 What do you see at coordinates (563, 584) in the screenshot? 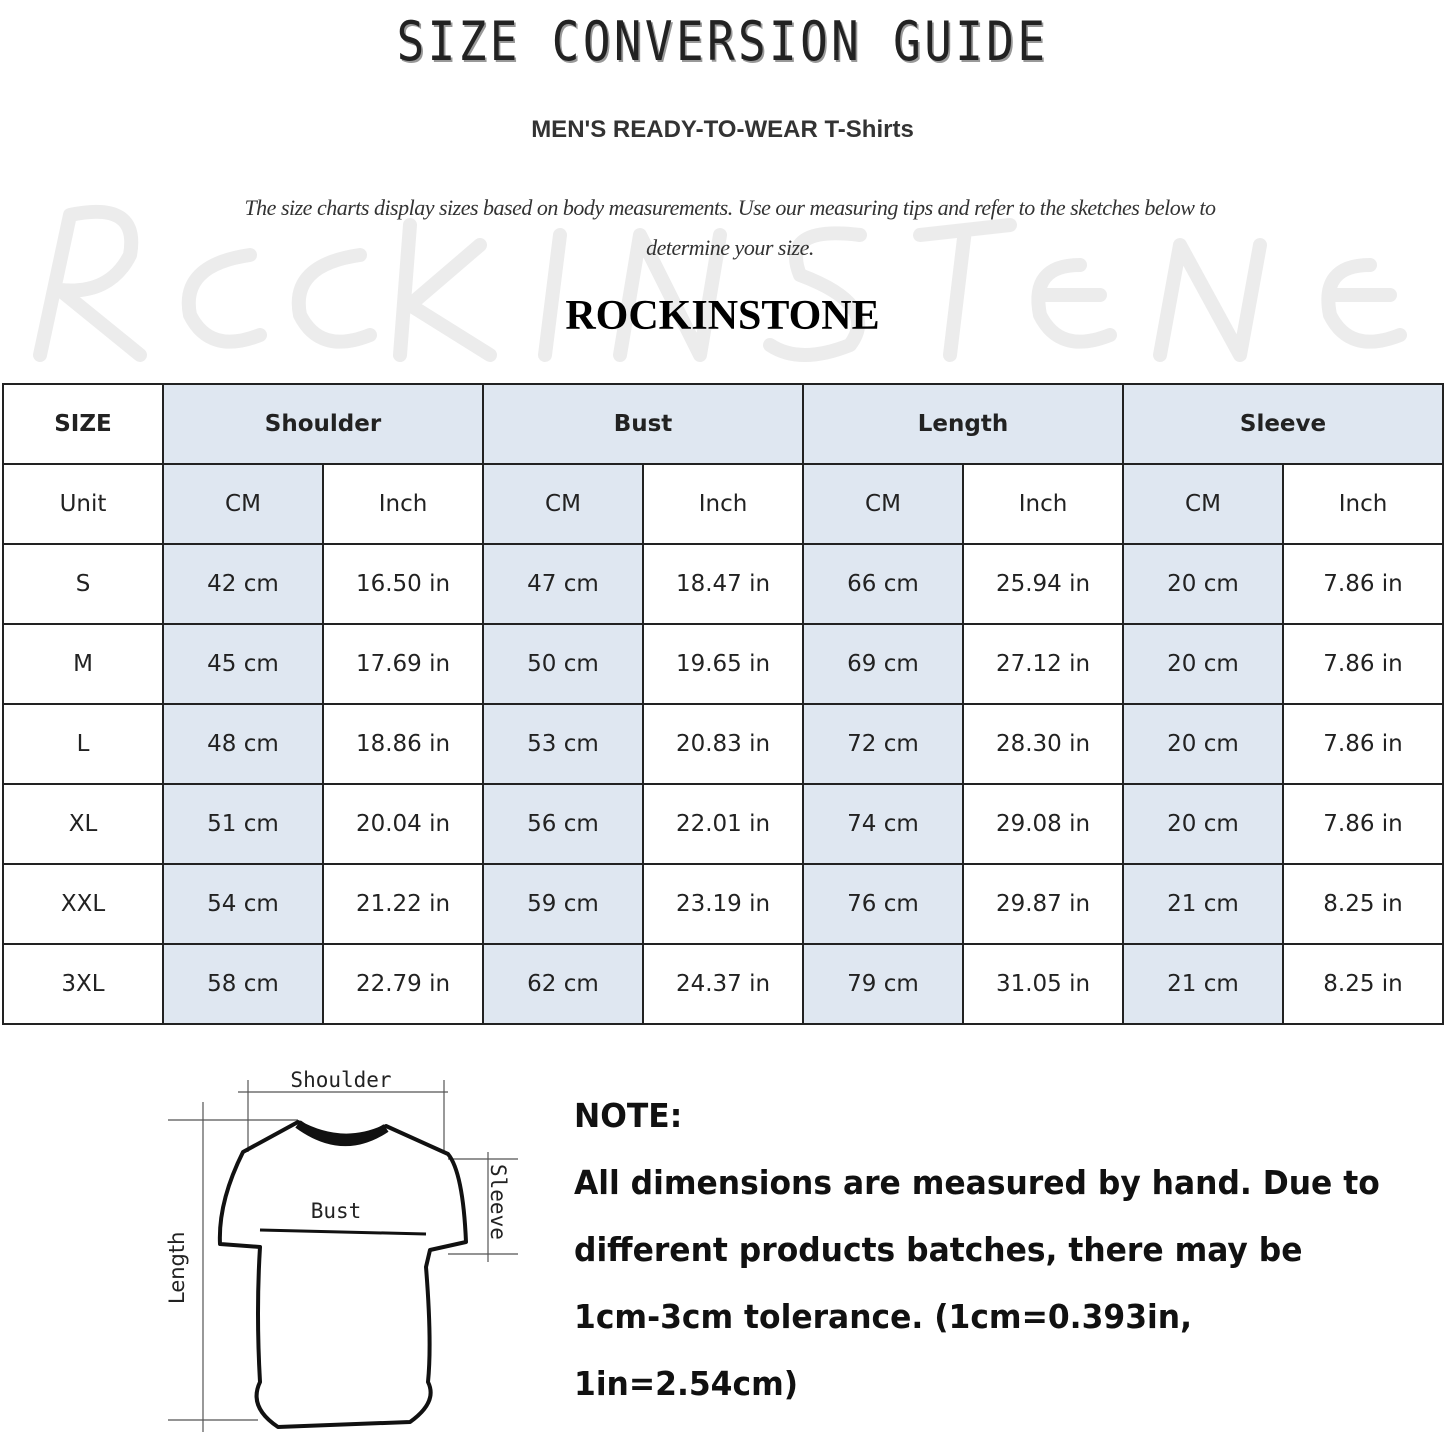
I see `cm-value: 47 cm` at bounding box center [563, 584].